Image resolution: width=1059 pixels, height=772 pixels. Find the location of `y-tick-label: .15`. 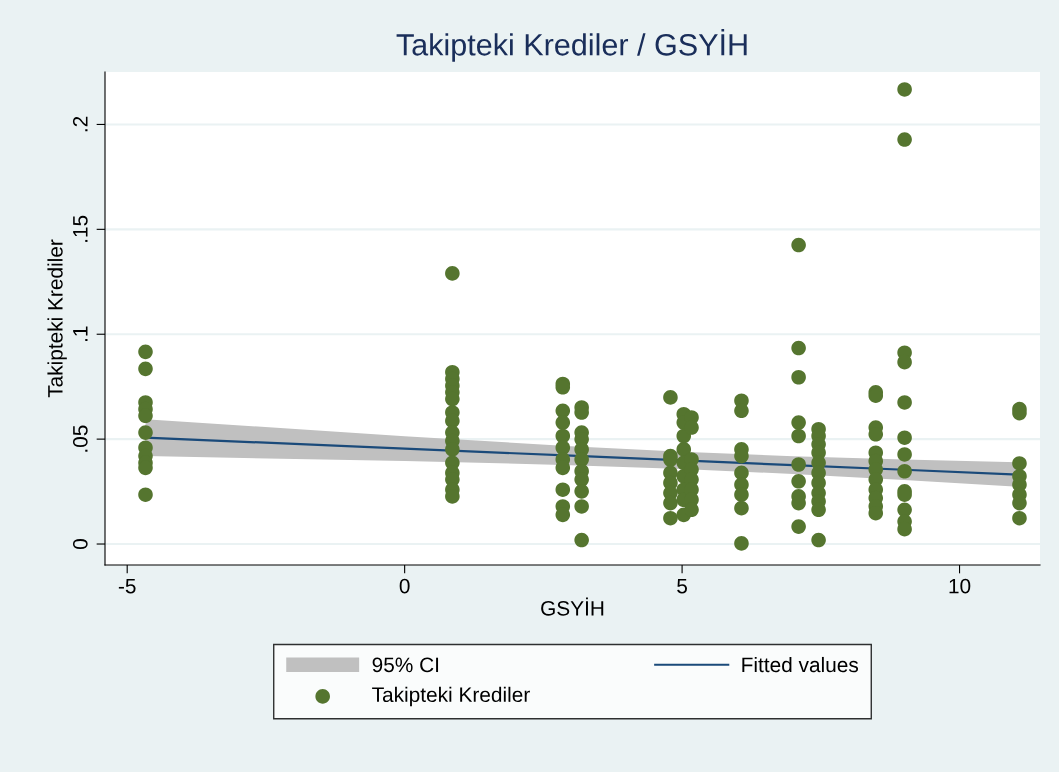

y-tick-label: .15 is located at coordinates (80, 228).